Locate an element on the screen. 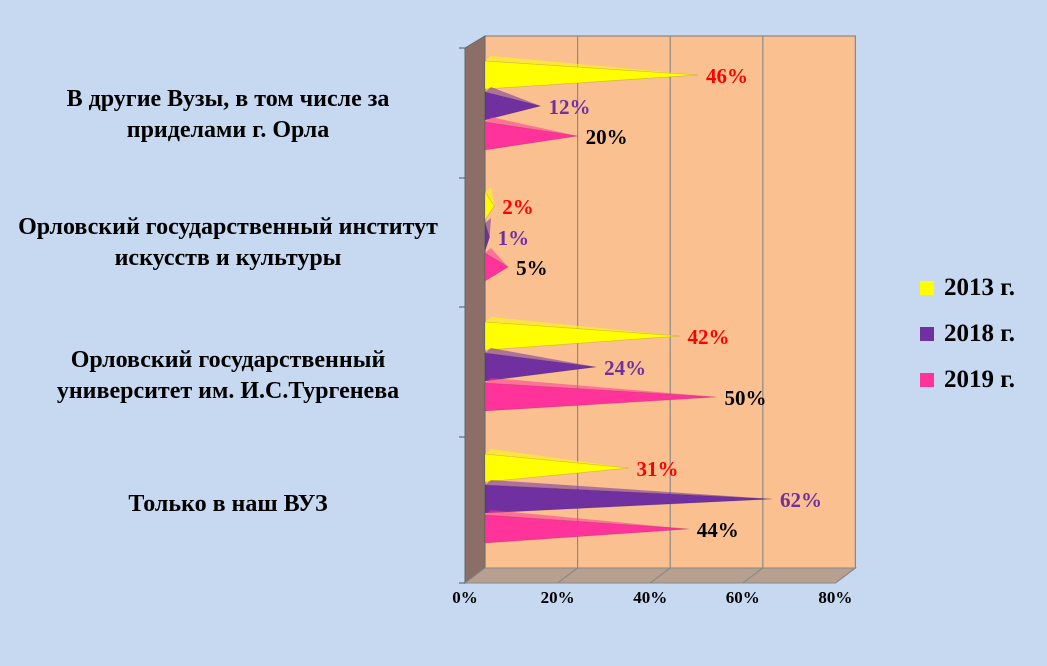 This screenshot has height=666, width=1047. x-tick-label: 80% is located at coordinates (835, 597).